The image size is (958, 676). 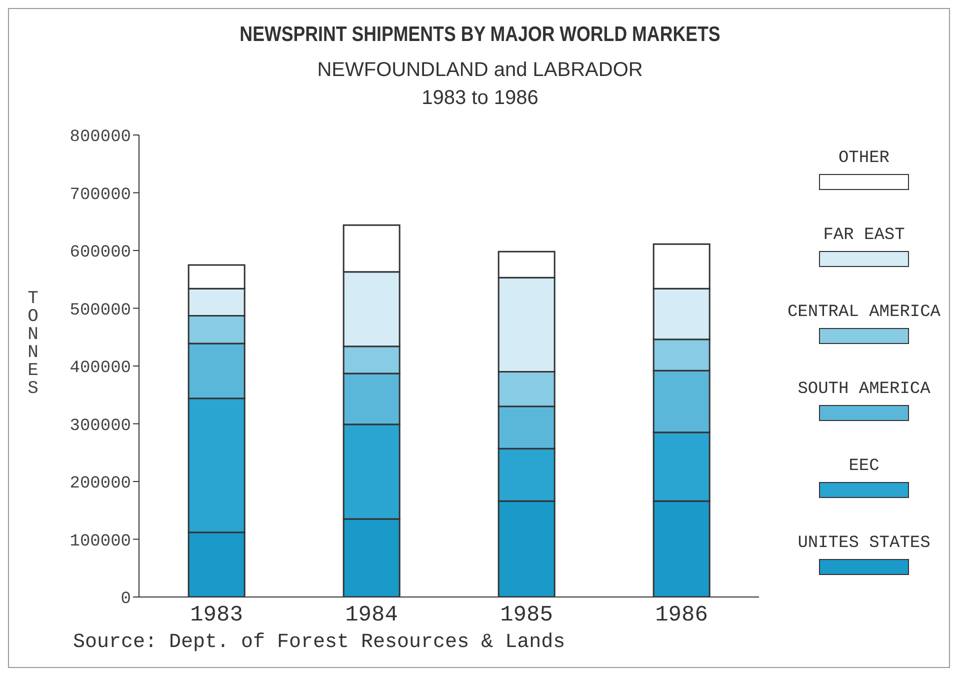 What do you see at coordinates (100, 138) in the screenshot?
I see `y-tick-label: 800000` at bounding box center [100, 138].